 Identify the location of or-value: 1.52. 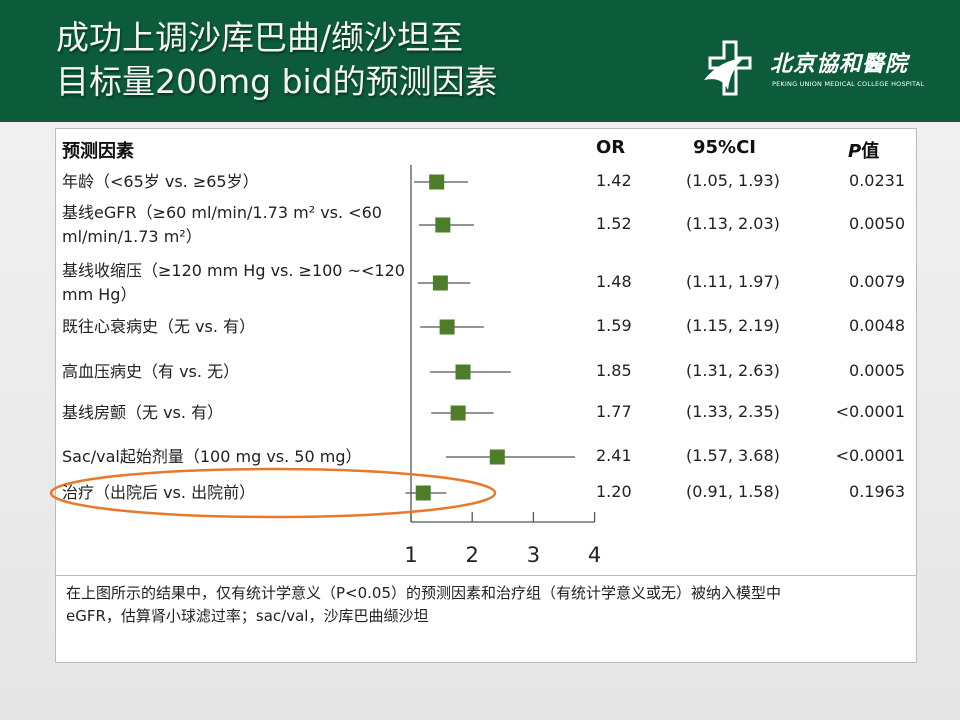
(614, 223).